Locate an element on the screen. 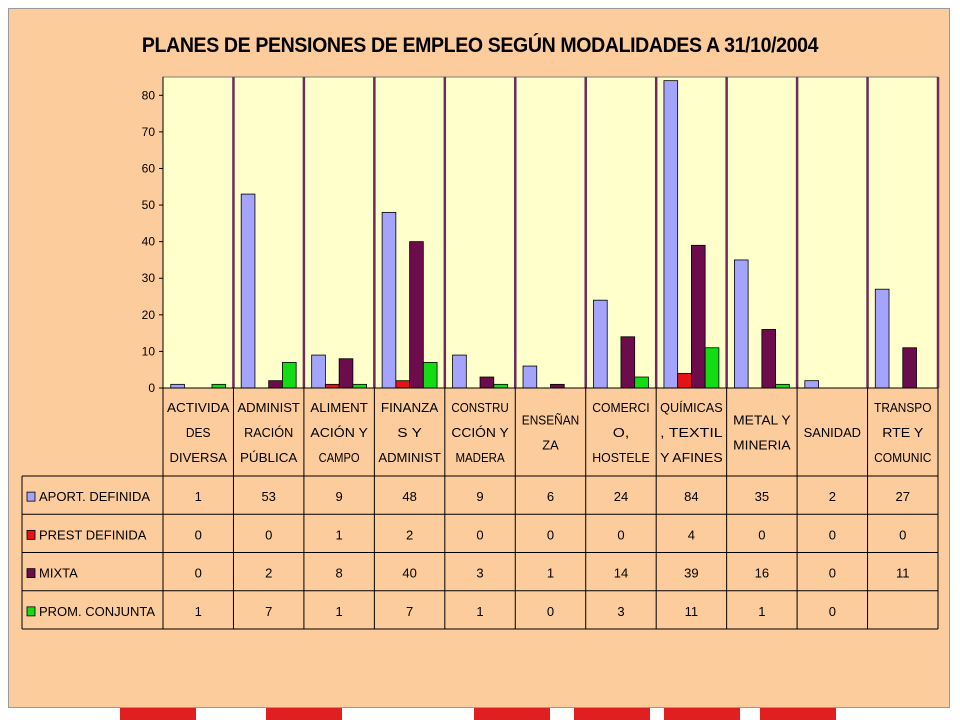 This screenshot has width=960, height=720. y-tick-label: 40 is located at coordinates (149, 242).